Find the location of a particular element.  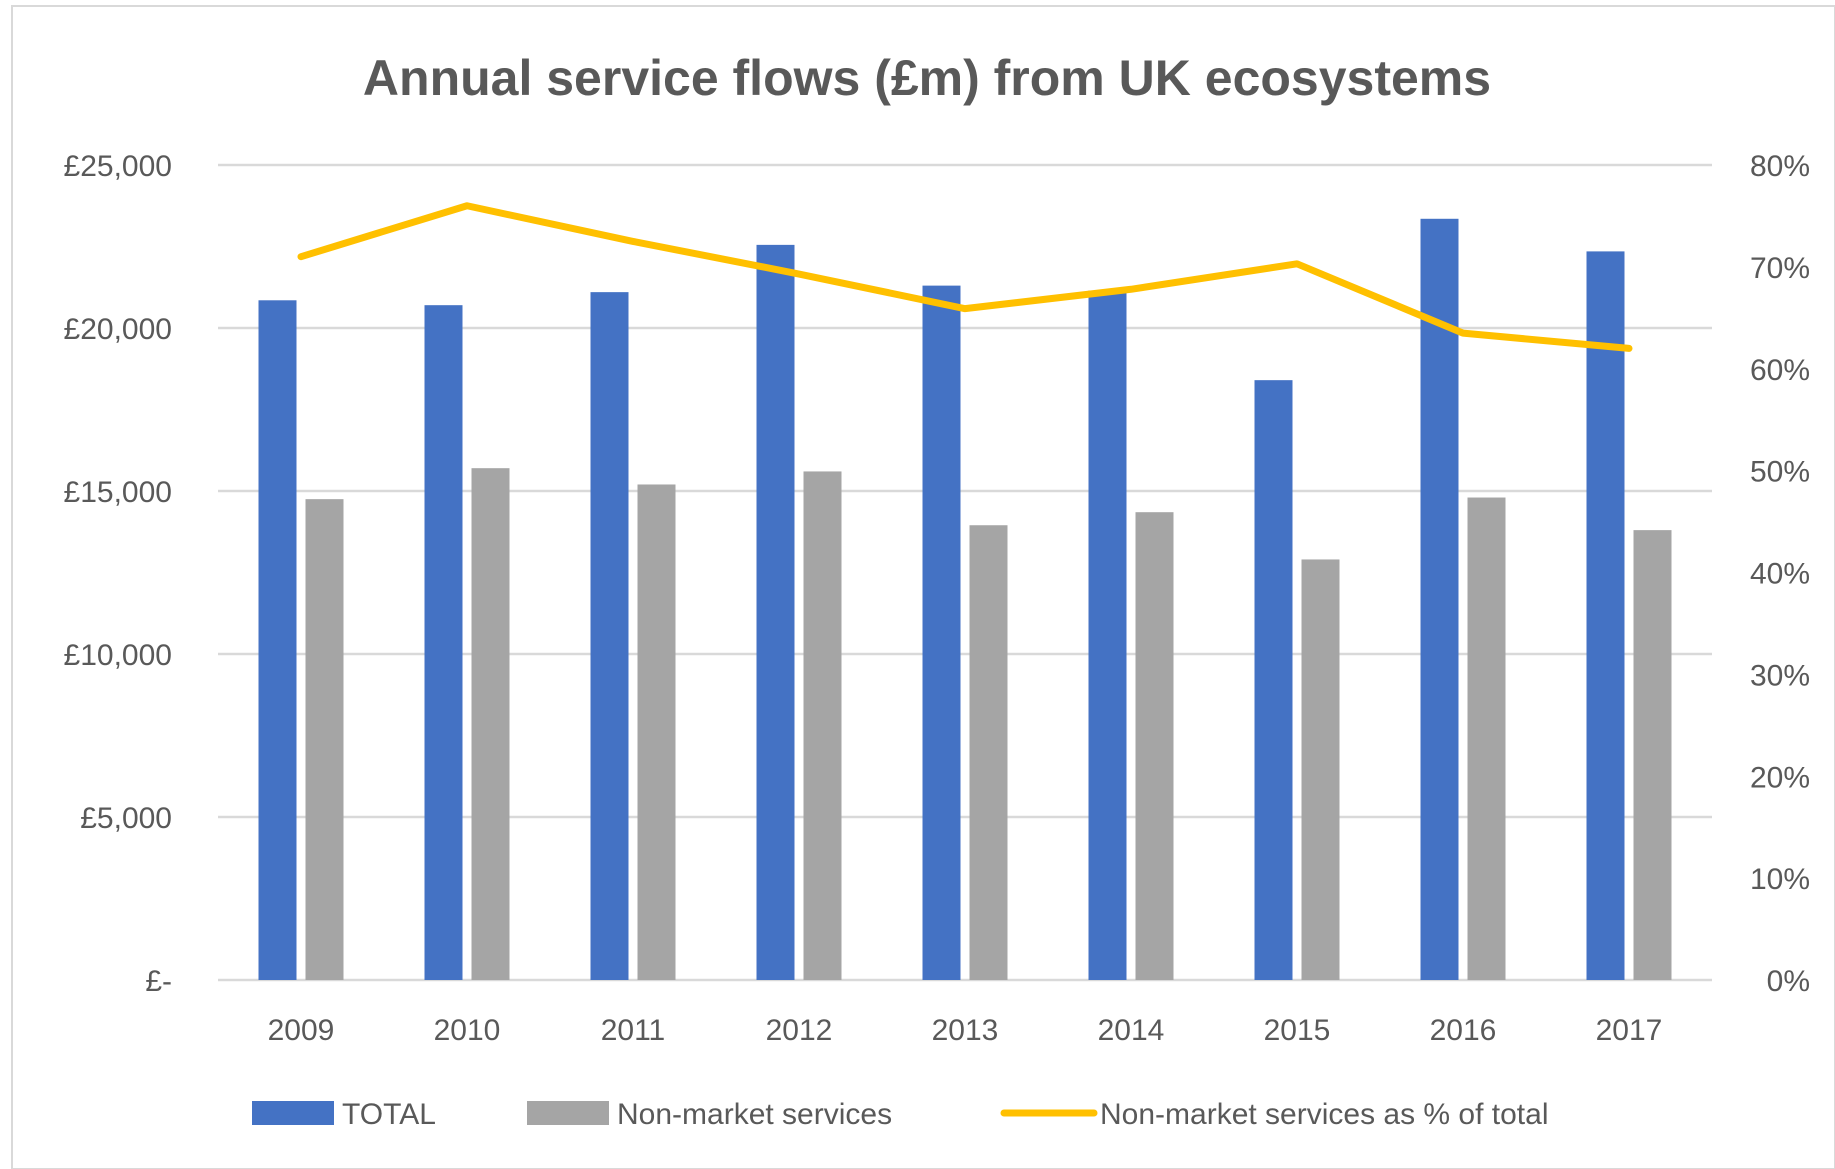

bar-non-market-2016 is located at coordinates (1486, 738).